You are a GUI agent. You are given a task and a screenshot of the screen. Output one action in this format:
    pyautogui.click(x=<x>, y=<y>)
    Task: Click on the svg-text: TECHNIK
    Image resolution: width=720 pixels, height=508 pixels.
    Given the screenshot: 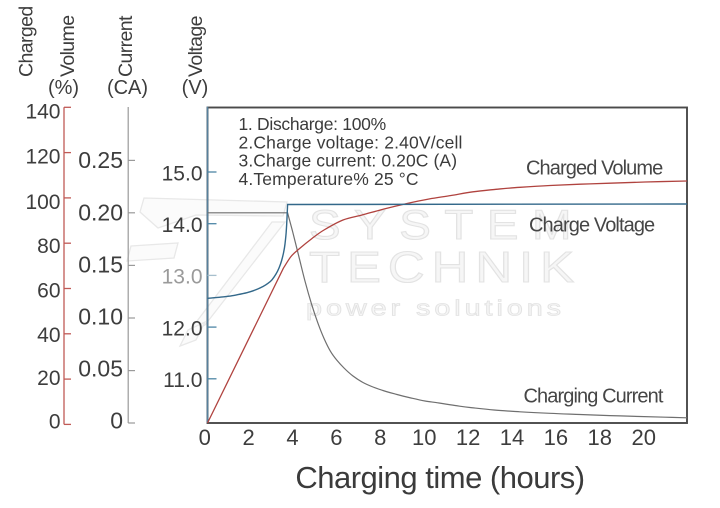 What is the action you would take?
    pyautogui.click(x=445, y=267)
    